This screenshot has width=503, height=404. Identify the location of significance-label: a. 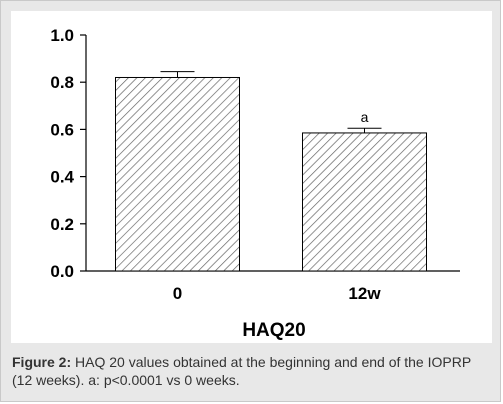
(365, 117).